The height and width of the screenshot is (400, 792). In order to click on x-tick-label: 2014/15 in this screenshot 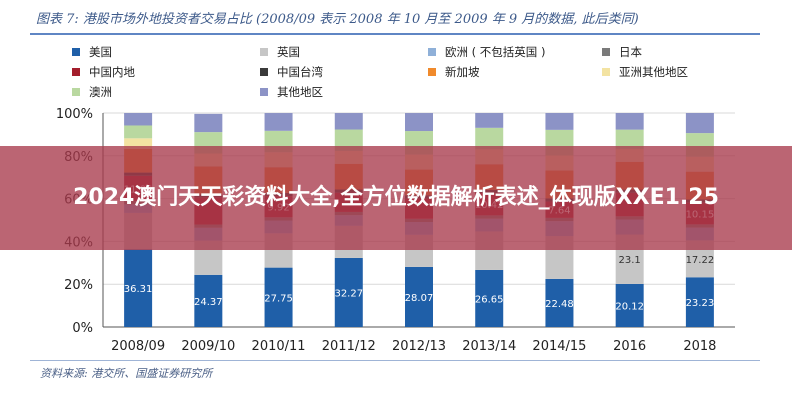, I will do `click(559, 346)`.